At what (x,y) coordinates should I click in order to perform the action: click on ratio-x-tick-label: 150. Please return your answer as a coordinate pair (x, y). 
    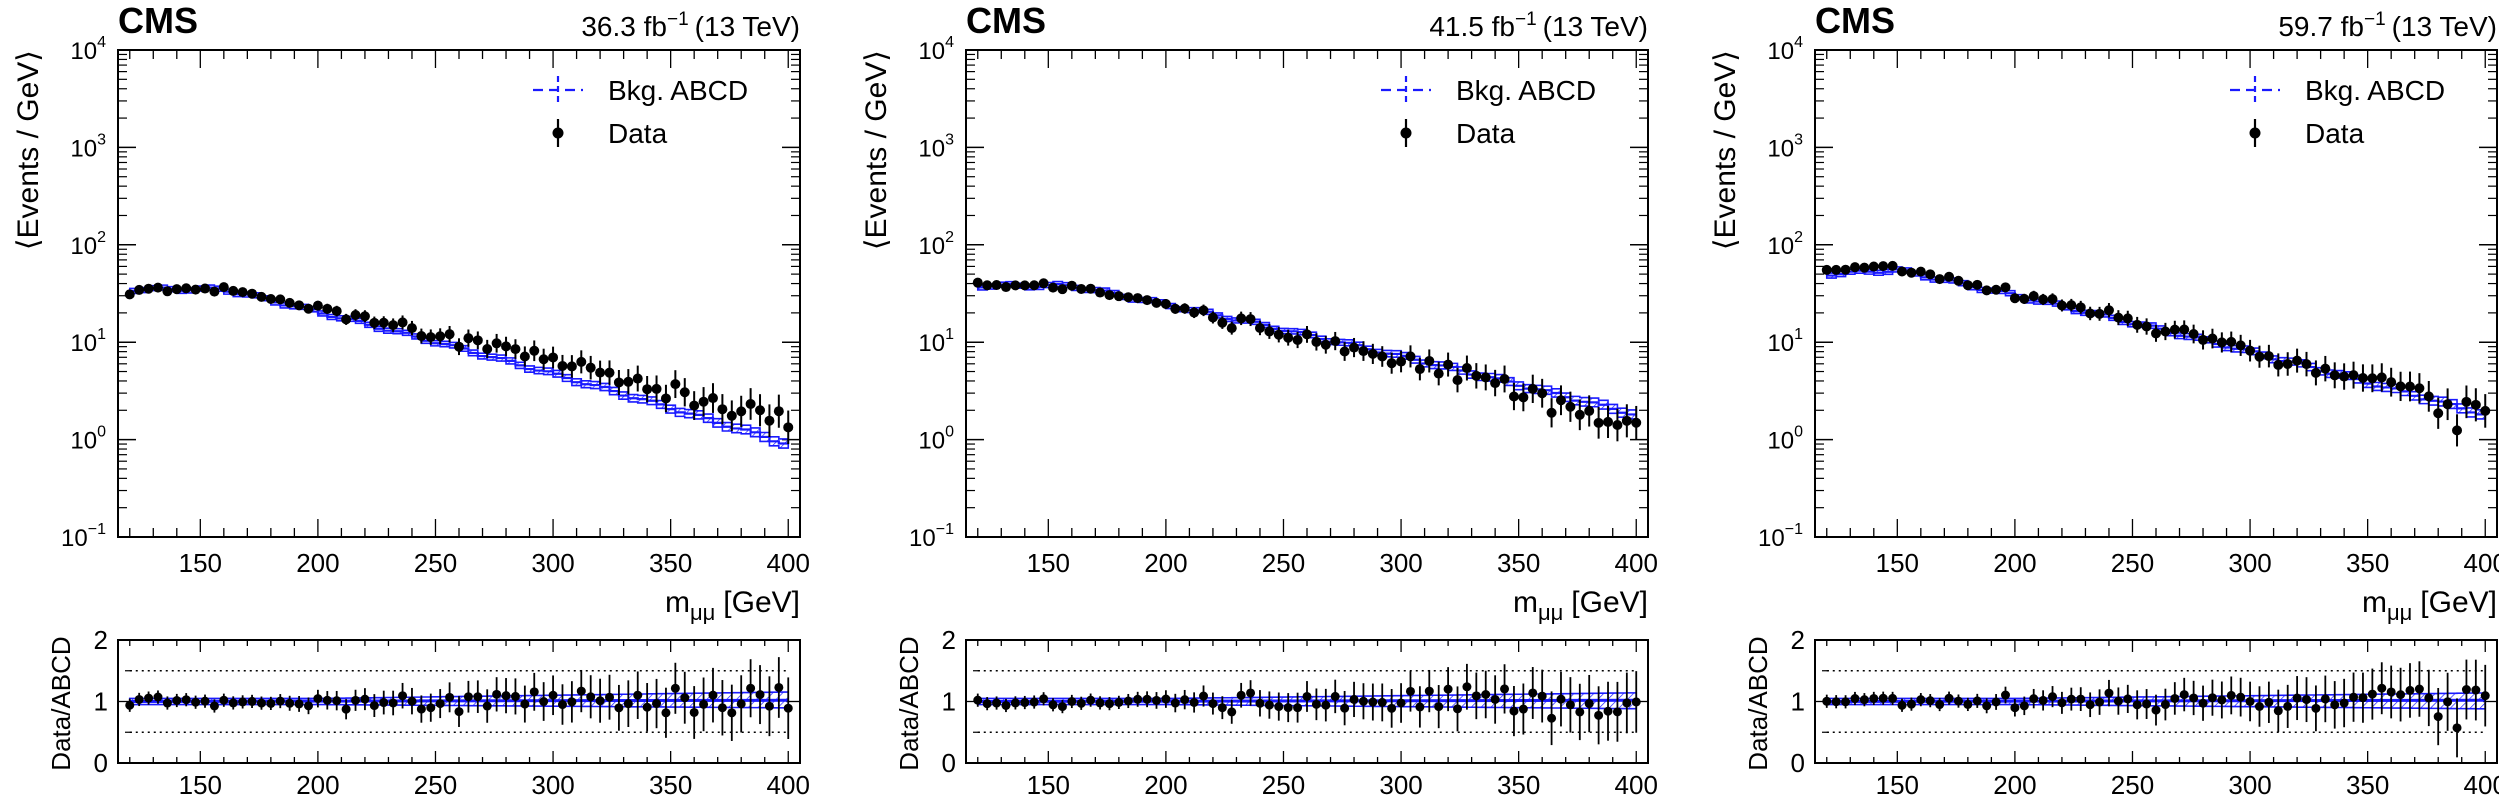
    Looking at the image, I should click on (200, 783).